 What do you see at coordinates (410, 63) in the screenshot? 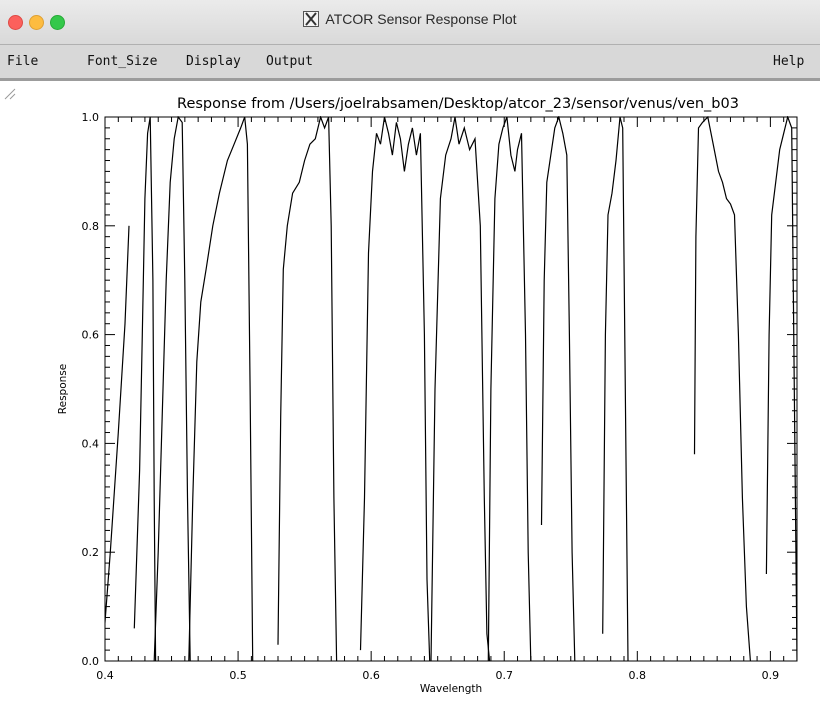
I see `menu-bar: File Font_Size Display Output Help` at bounding box center [410, 63].